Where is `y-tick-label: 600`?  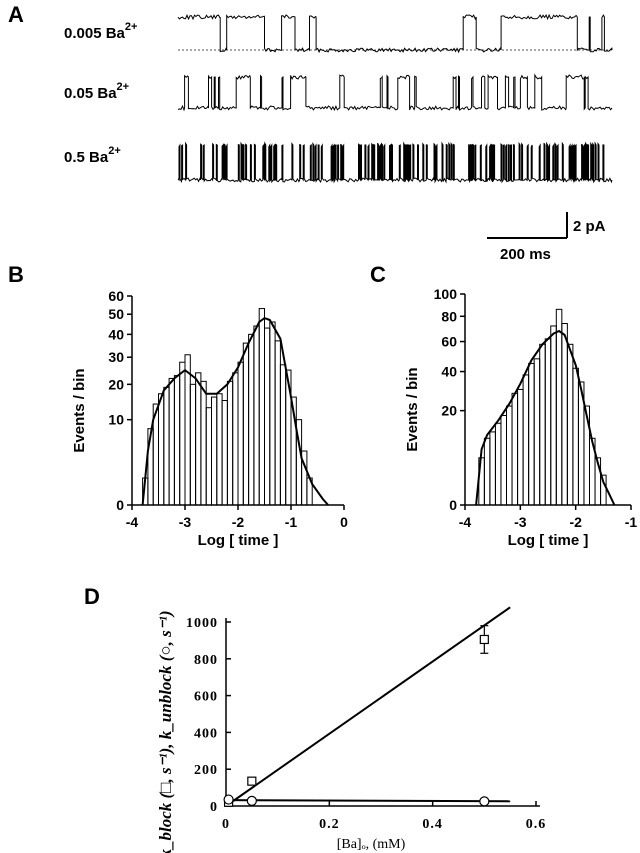
y-tick-label: 600 is located at coordinates (206, 697).